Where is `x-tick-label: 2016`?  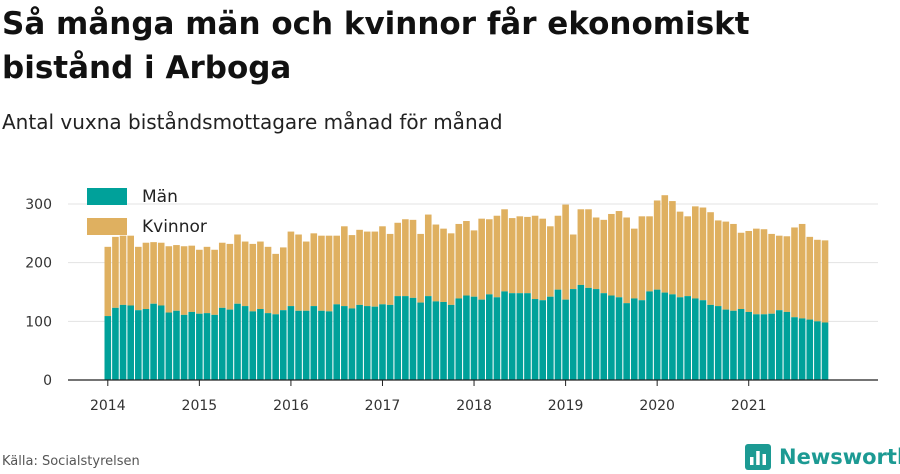
x-tick-label: 2016 is located at coordinates (291, 406).